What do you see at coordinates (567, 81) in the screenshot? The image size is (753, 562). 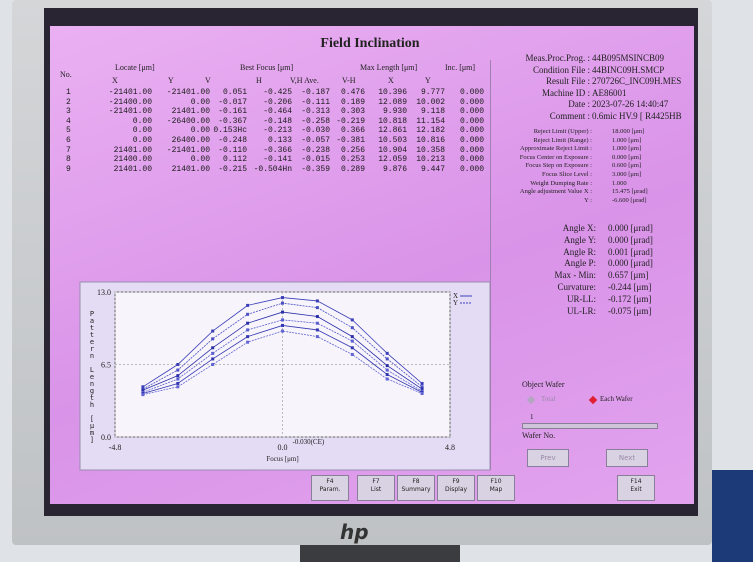 I see `info-label: Result File :` at bounding box center [567, 81].